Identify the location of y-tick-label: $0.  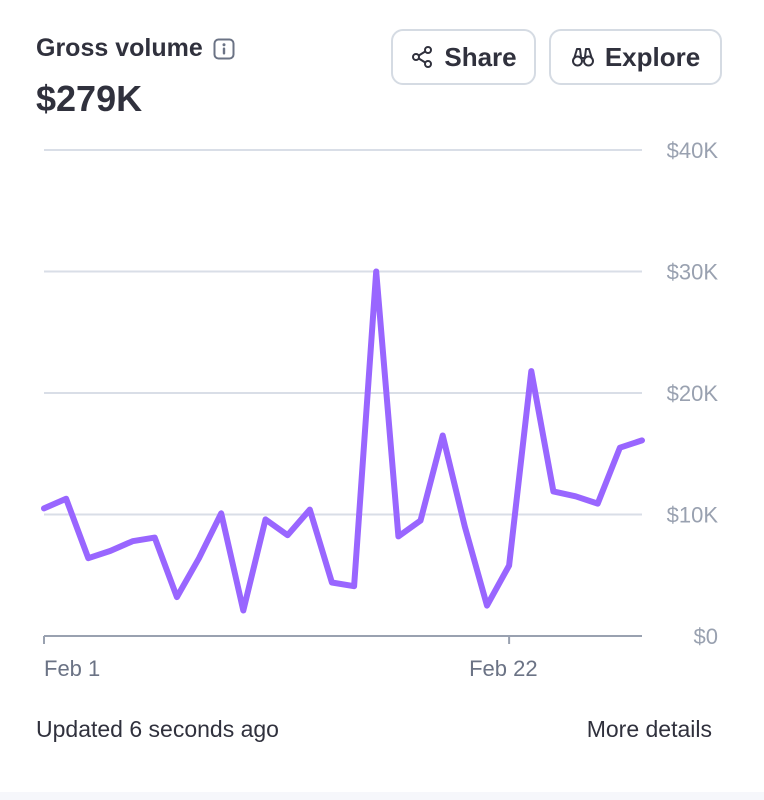
(706, 636).